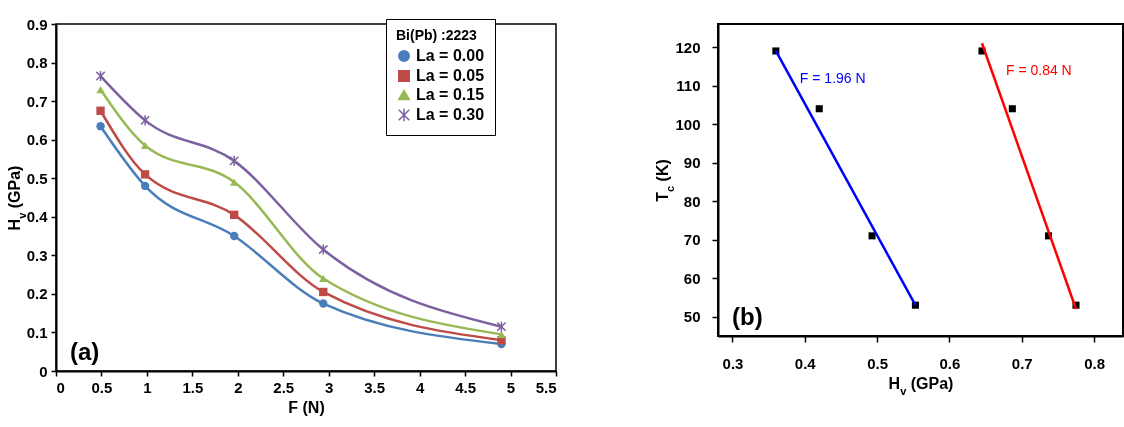  What do you see at coordinates (37, 24) in the screenshot?
I see `y-tick-label: 0.9` at bounding box center [37, 24].